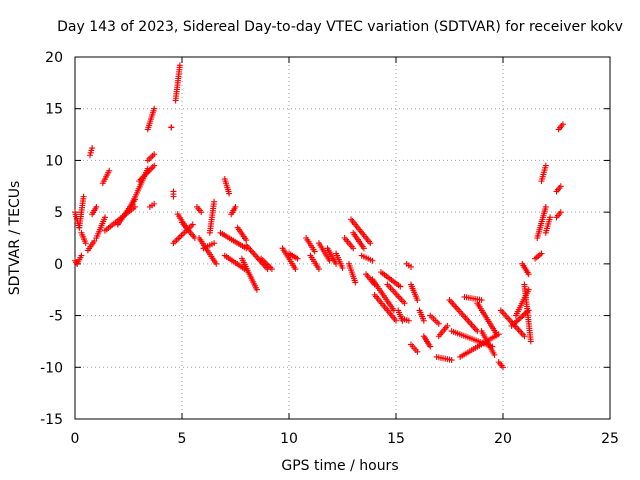  What do you see at coordinates (15, 238) in the screenshot?
I see `y-axis-label: SDTVAR / TECUs` at bounding box center [15, 238].